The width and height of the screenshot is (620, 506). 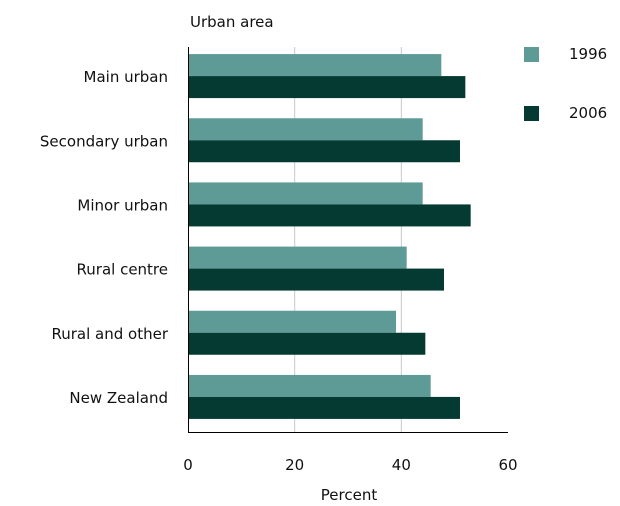 What do you see at coordinates (565, 83) in the screenshot?
I see `legend: 1996 2006` at bounding box center [565, 83].